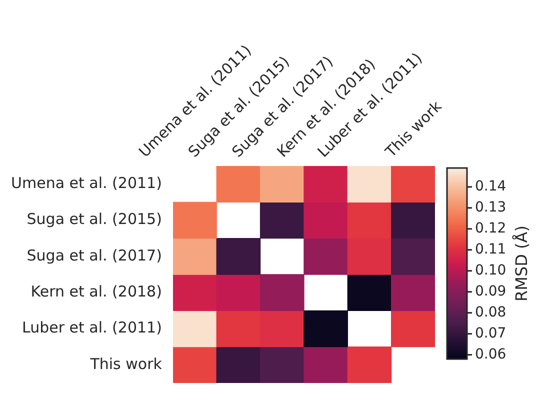 The image size is (551, 403). What do you see at coordinates (490, 354) in the screenshot?
I see `color-bar-label: 0.06` at bounding box center [490, 354].